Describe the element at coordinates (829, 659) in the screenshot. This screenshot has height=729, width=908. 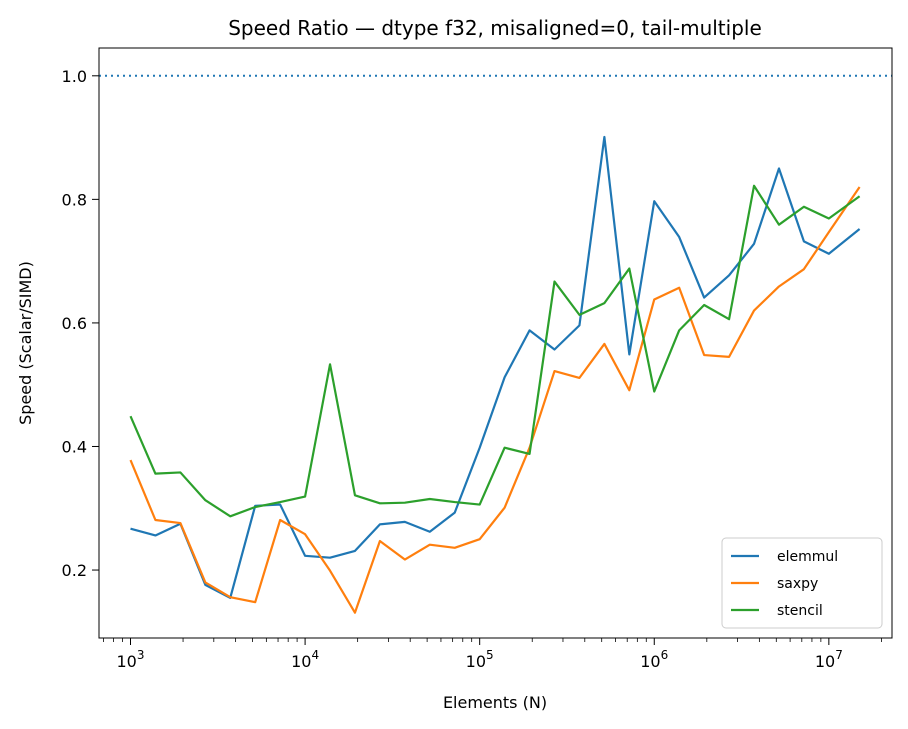
I see `x-tick-label: 10⁷` at that location.